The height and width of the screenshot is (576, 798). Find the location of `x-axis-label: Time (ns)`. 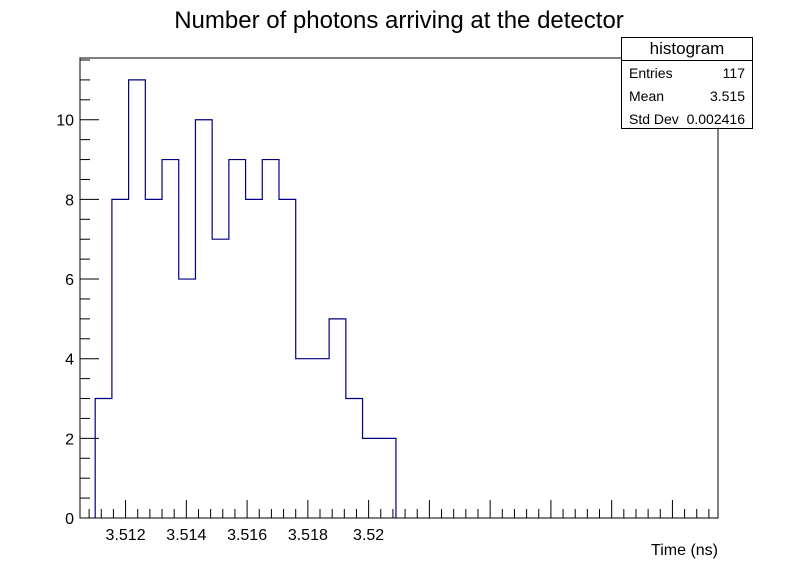

x-axis-label: Time (ns) is located at coordinates (684, 550).